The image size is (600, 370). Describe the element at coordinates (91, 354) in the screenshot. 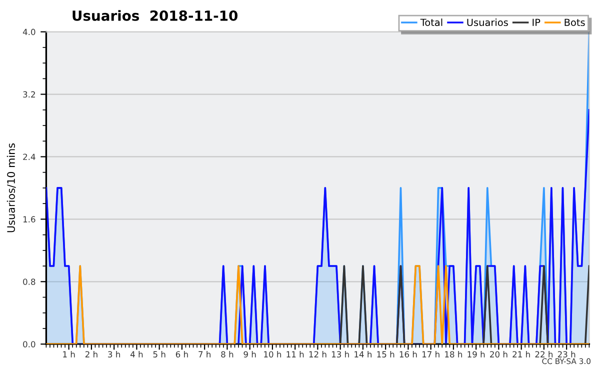

I see `x-tick-label: 2 h` at that location.